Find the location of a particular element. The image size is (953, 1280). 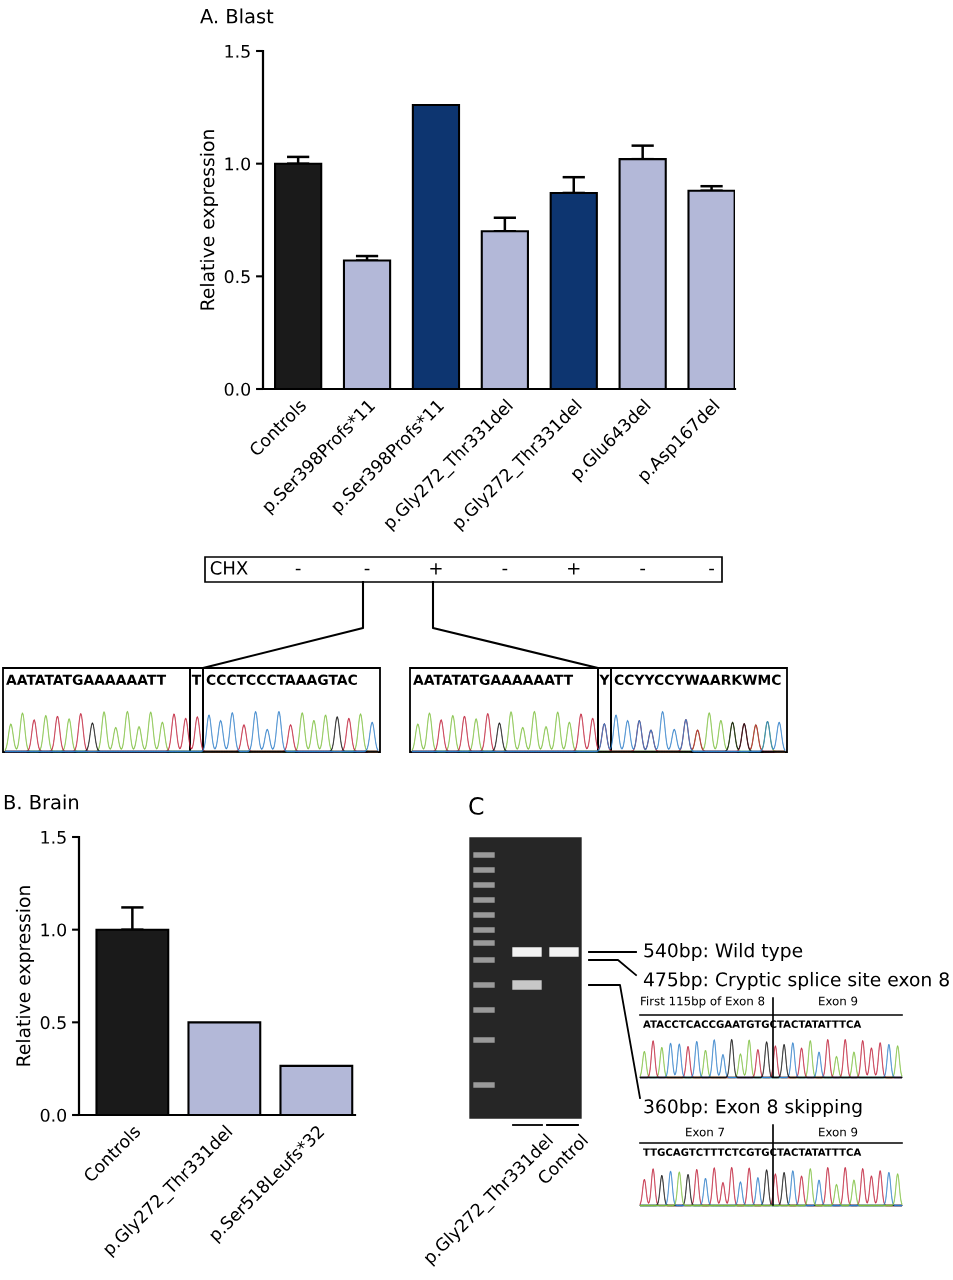

text: First 115bp of Exon 8 is located at coordinates (703, 1002).